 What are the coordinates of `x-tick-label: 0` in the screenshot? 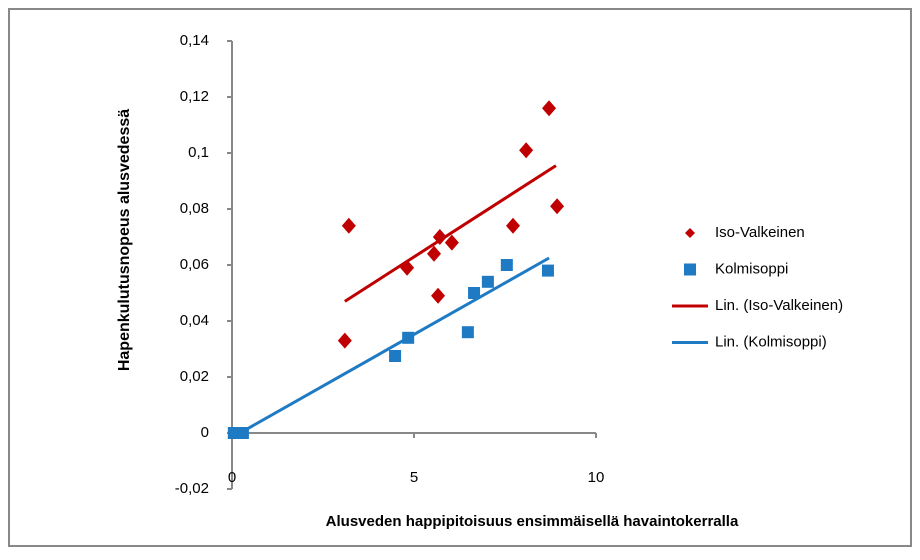 It's located at (232, 477).